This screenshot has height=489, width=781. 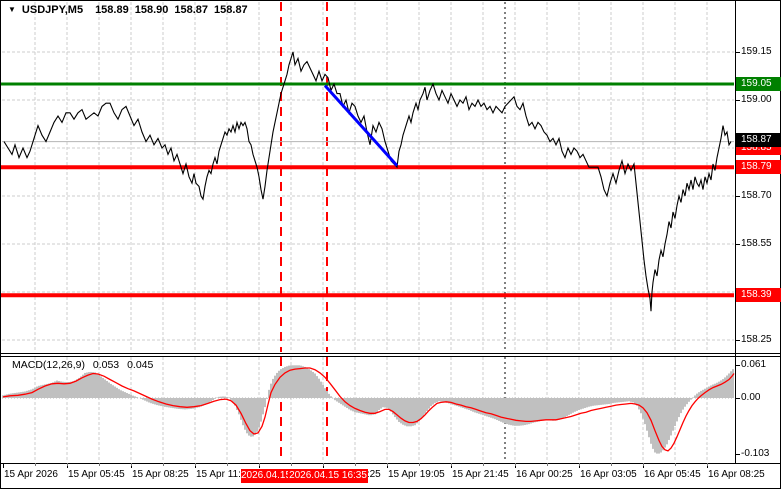 What do you see at coordinates (480, 474) in the screenshot?
I see `time-axis-label: 15 Apr 21:45` at bounding box center [480, 474].